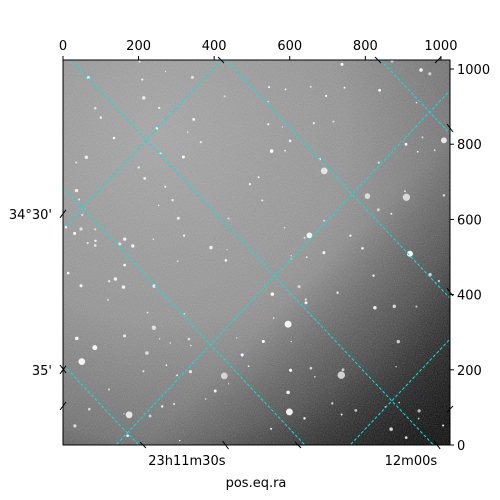  Describe the element at coordinates (63, 46) in the screenshot. I see `top-tick-label: 0` at that location.